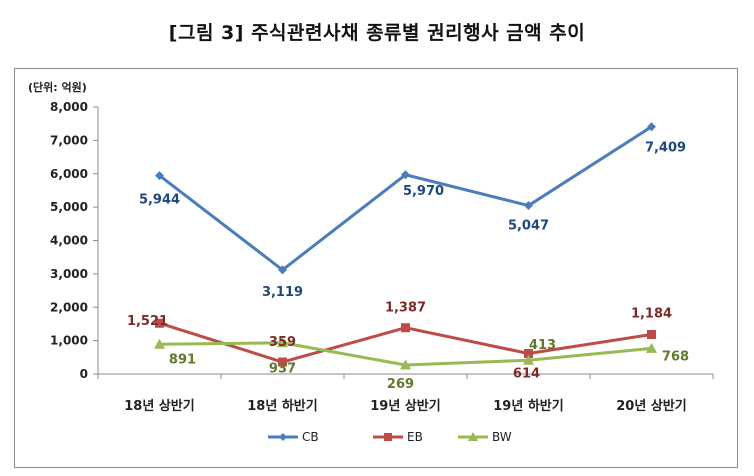 The height and width of the screenshot is (476, 754). Describe the element at coordinates (69, 341) in the screenshot. I see `y-tick-label: 1,000` at that location.